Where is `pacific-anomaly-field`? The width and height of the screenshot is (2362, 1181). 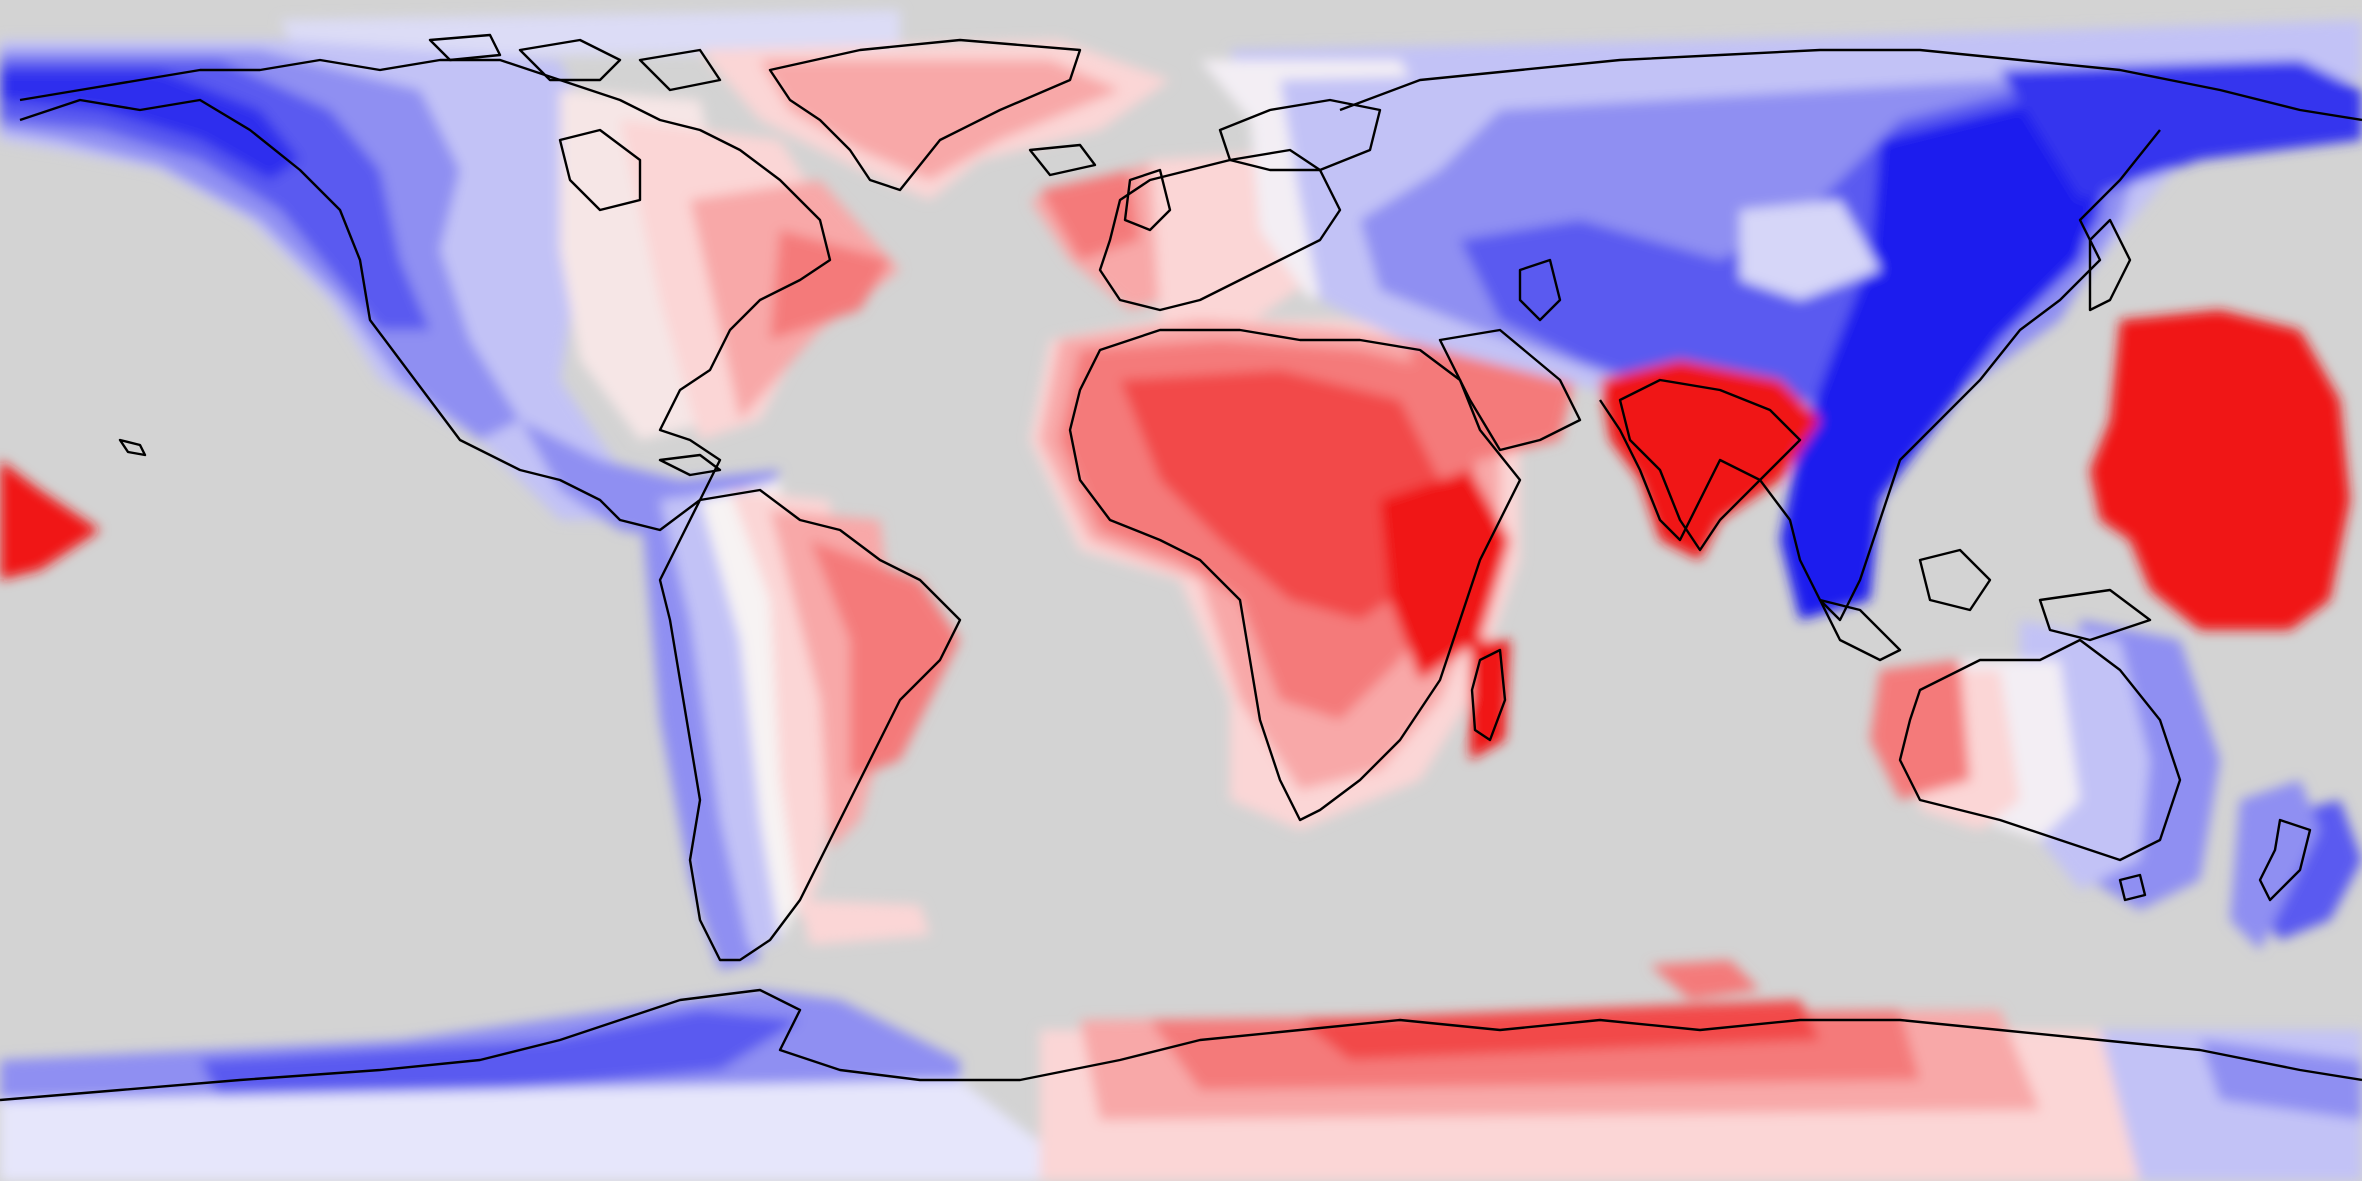 pacific-anomaly-field is located at coordinates (2220, 470).